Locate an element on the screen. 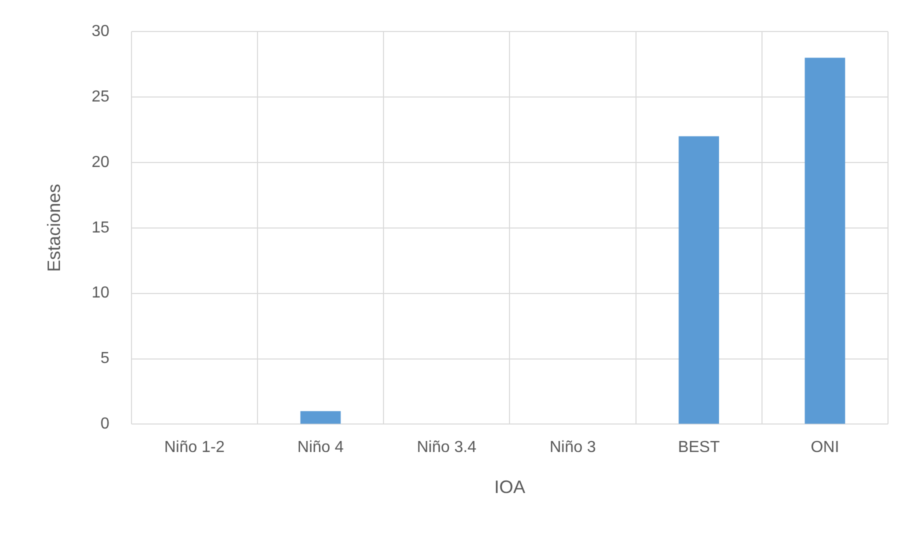  y-tick-label: 5 is located at coordinates (105, 359).